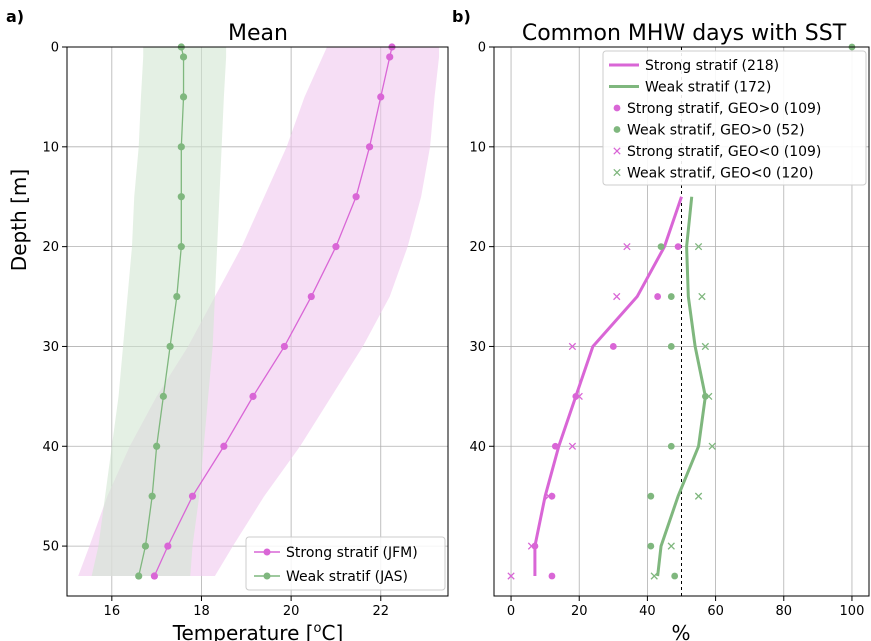  Describe the element at coordinates (112, 611) in the screenshot. I see `x-tick-label: 16` at that location.